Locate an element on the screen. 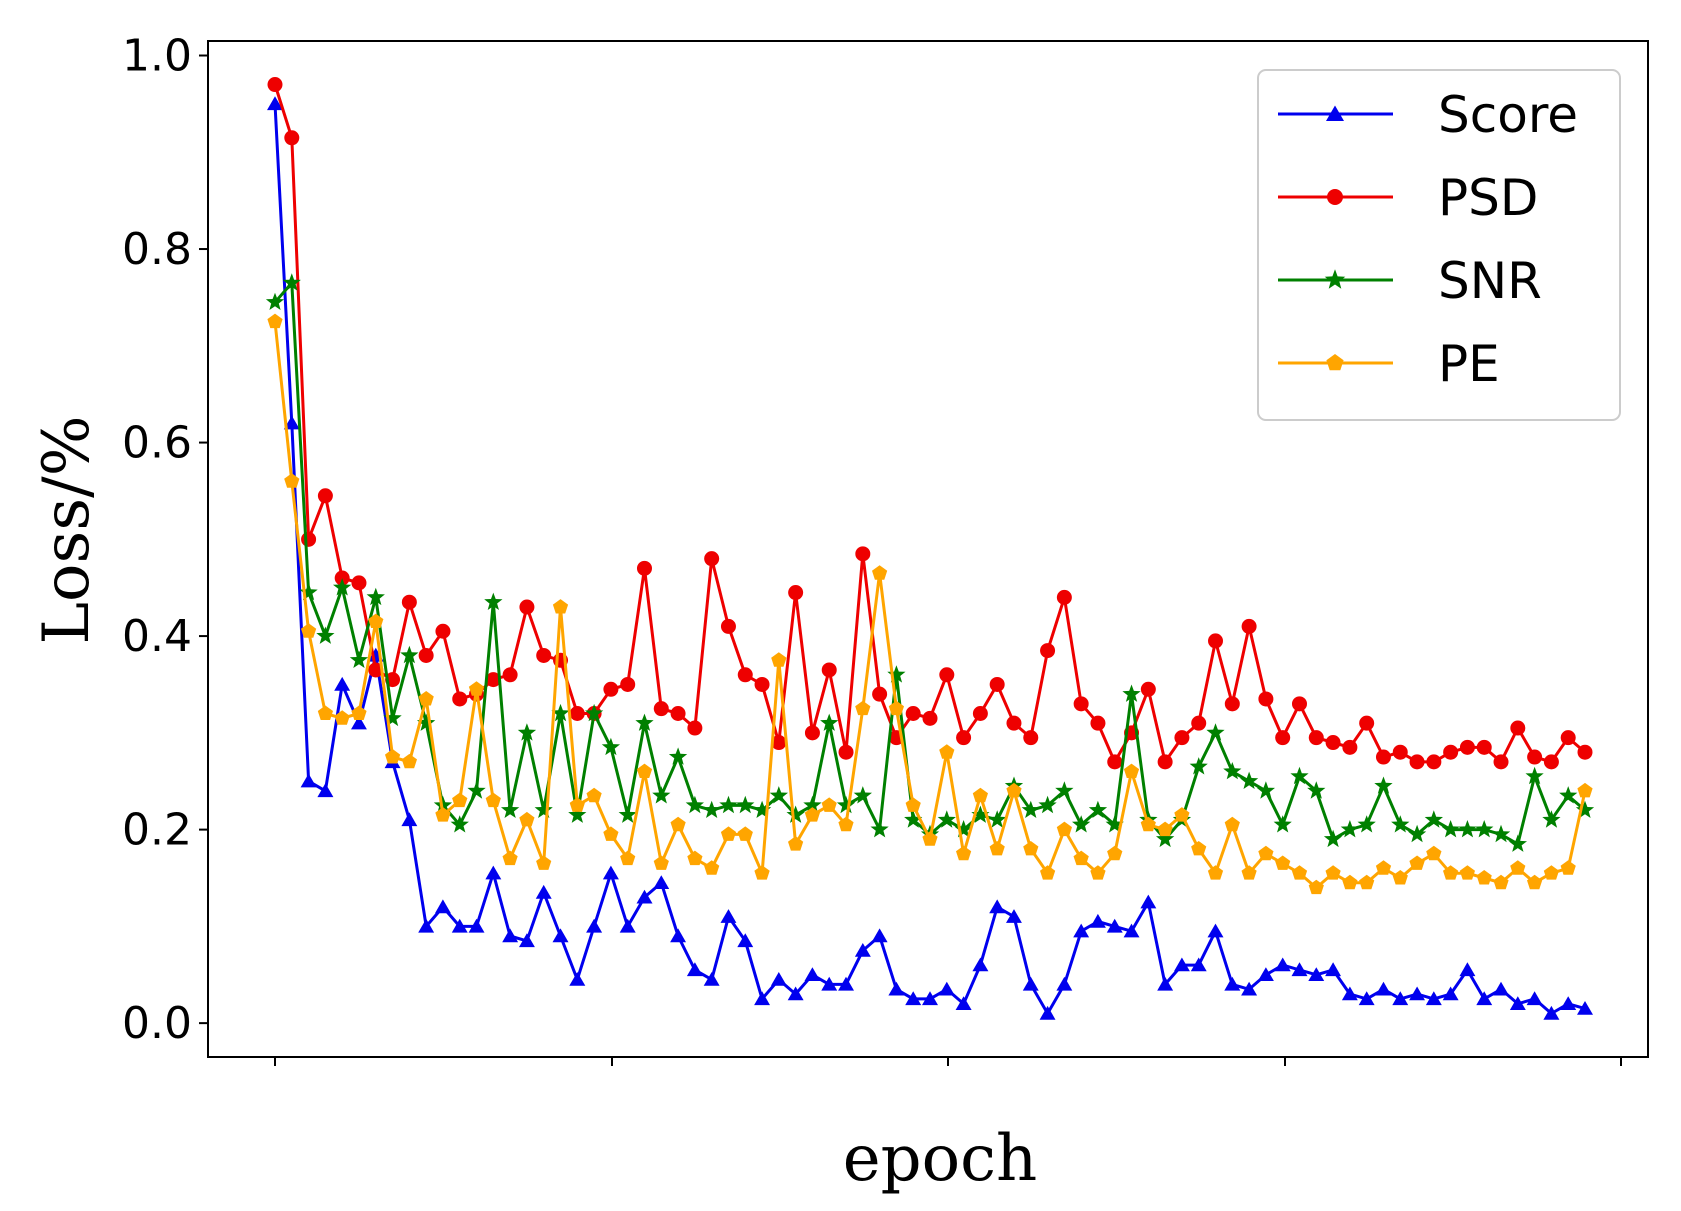 The image size is (1681, 1211). legend-label: SNR is located at coordinates (1490, 281).